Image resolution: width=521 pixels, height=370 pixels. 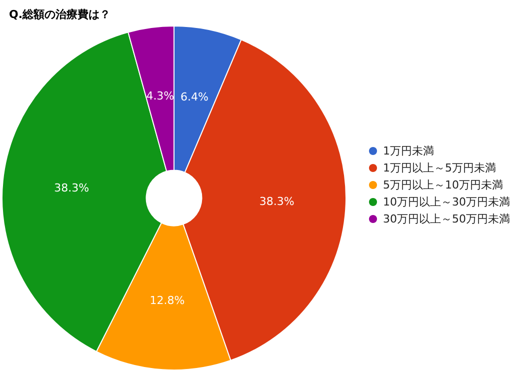 I want to click on data-label: 4.3%, so click(x=160, y=96).